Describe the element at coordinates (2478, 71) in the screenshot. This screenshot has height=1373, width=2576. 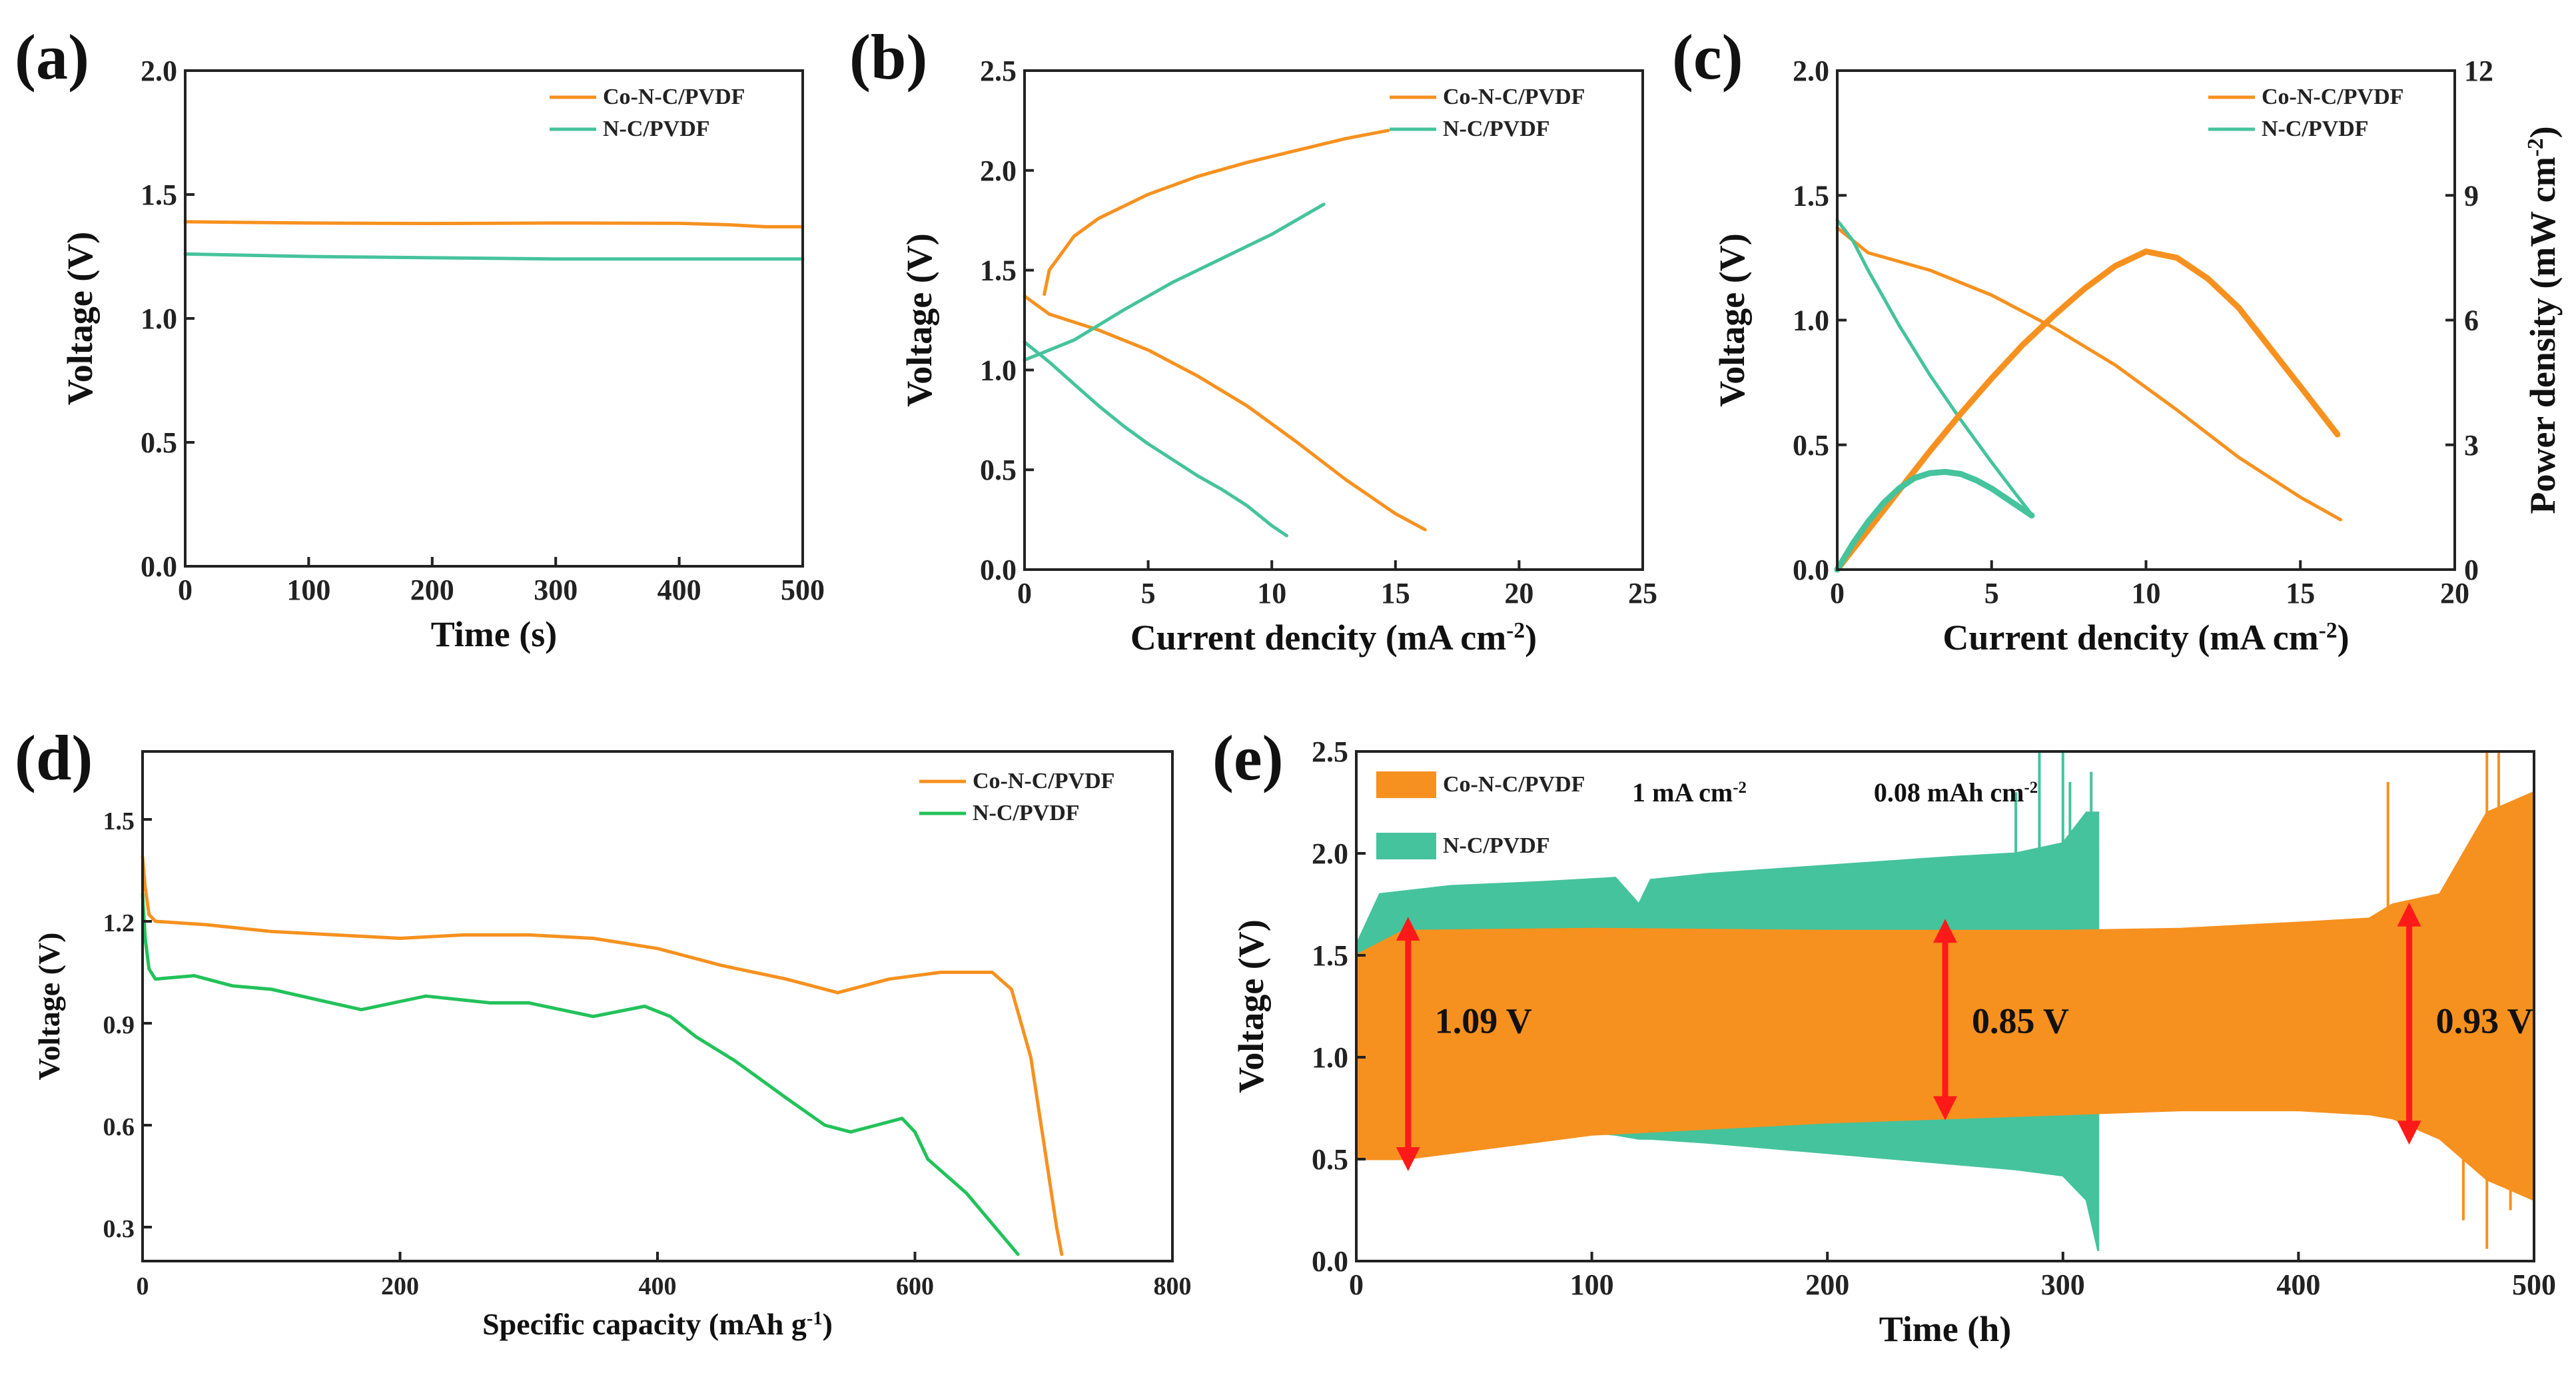
I see `y2-tick-label: 12` at that location.